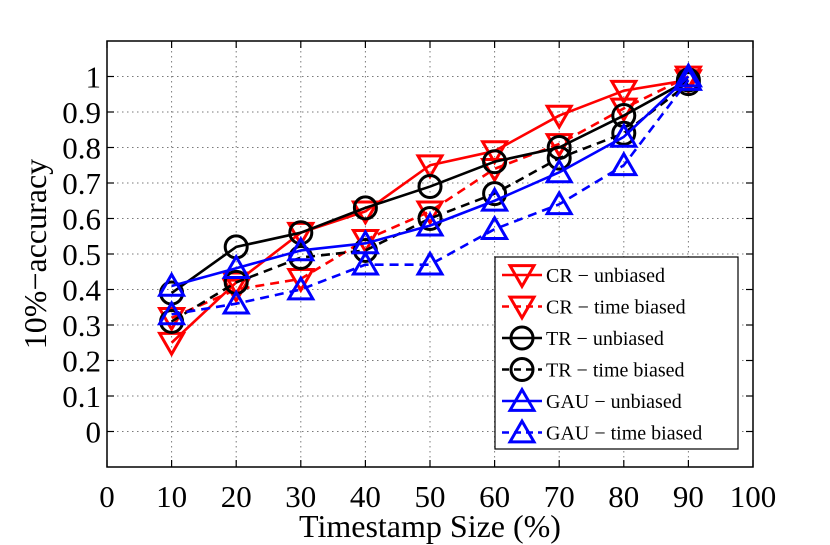  What do you see at coordinates (430, 526) in the screenshot?
I see `x-axis-title: Timestamp Size (%)` at bounding box center [430, 526].